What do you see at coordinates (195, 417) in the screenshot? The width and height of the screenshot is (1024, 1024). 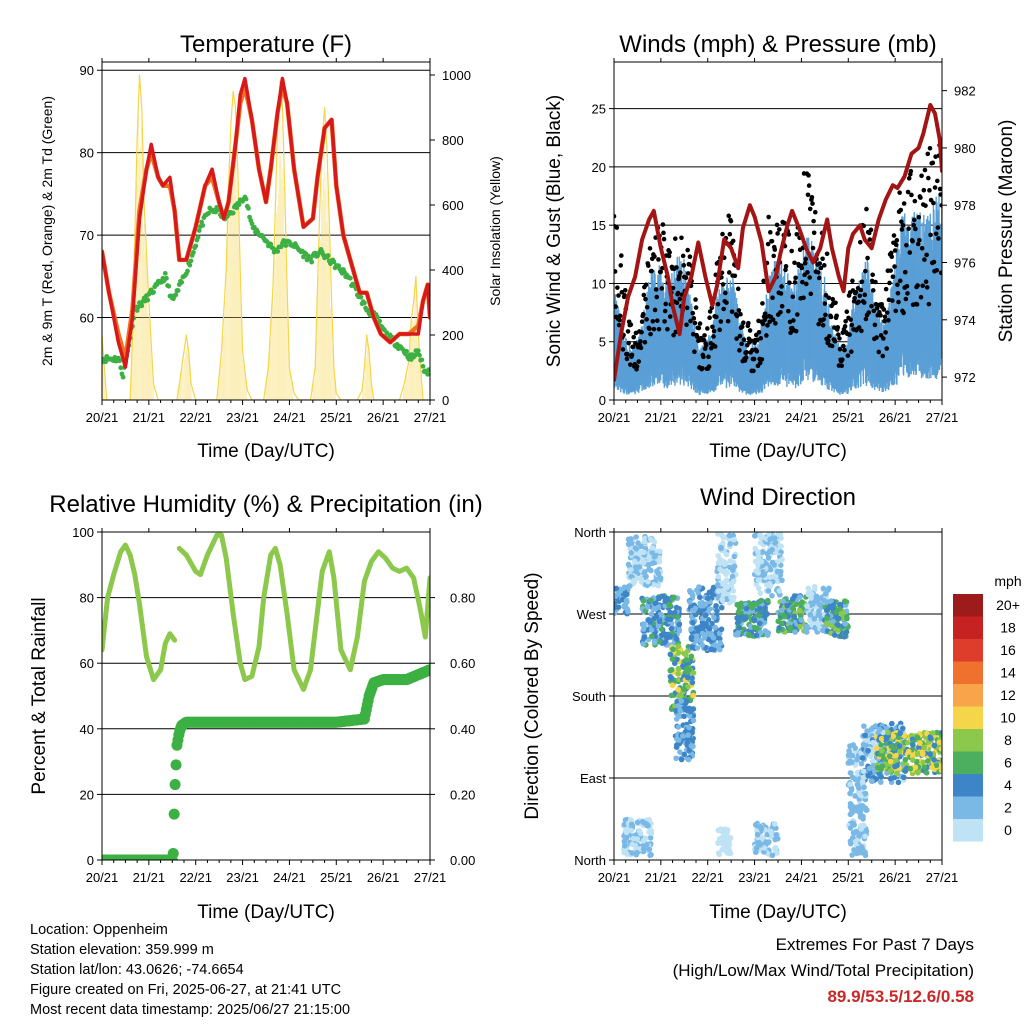 I see `x-tick-label: 22/21` at bounding box center [195, 417].